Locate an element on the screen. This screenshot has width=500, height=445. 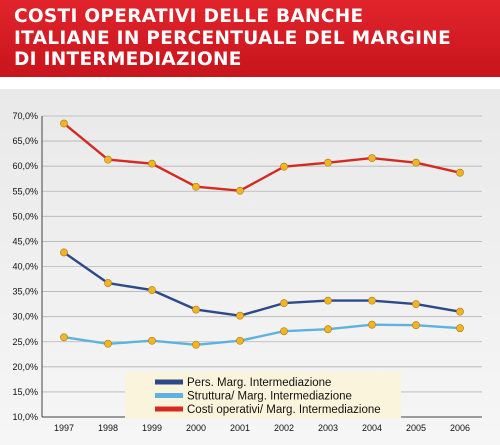
y-tick-label: 40,0% is located at coordinates (25, 267).